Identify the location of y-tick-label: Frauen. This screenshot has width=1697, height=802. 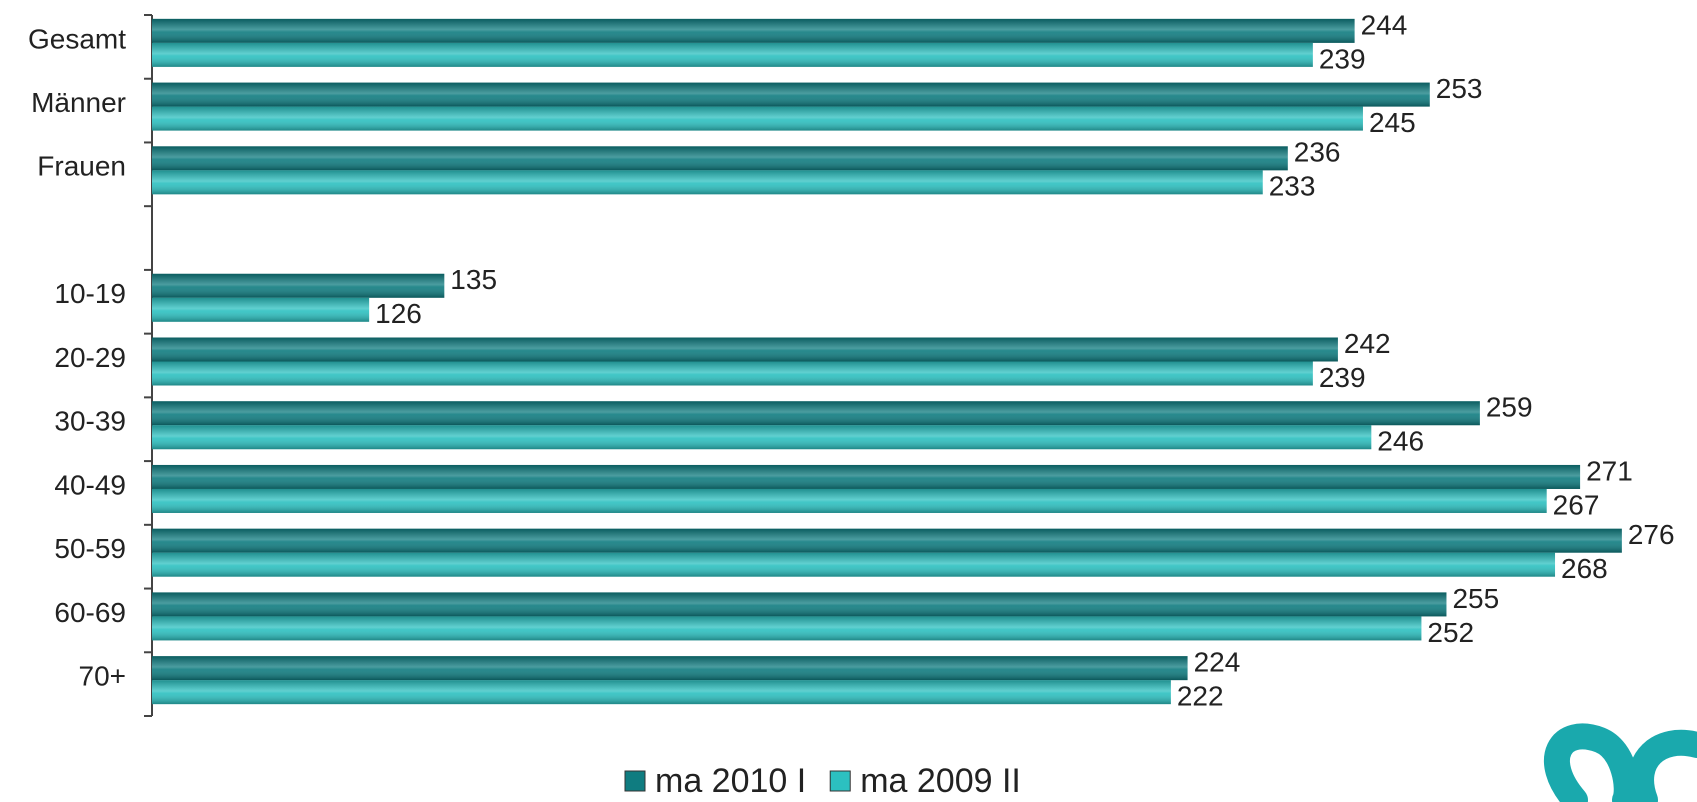
(81, 166).